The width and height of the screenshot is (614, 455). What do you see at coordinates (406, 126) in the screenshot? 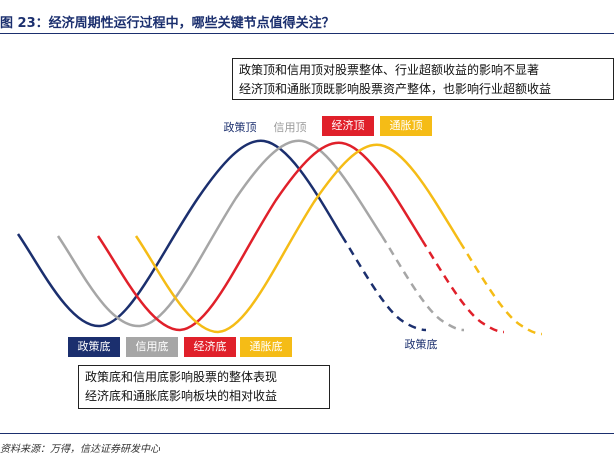
I see `inflation-top-label: 通胀顶` at bounding box center [406, 126].